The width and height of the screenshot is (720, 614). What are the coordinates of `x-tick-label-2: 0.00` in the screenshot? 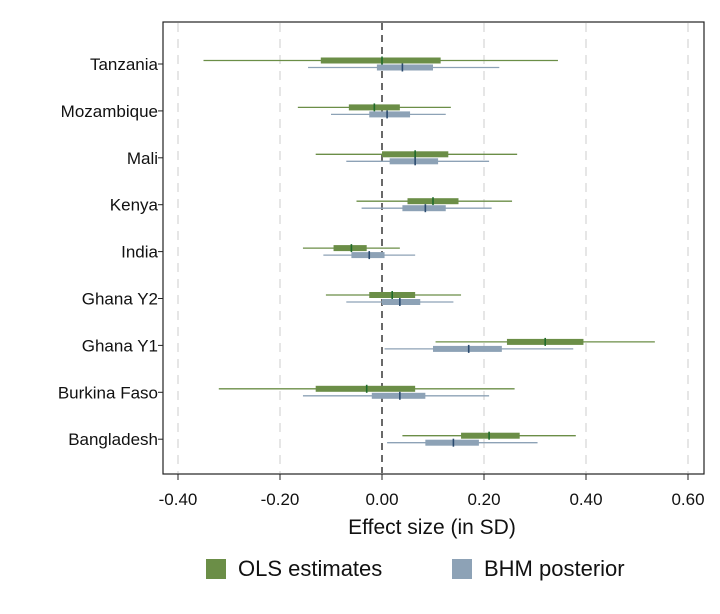 It's located at (381, 499).